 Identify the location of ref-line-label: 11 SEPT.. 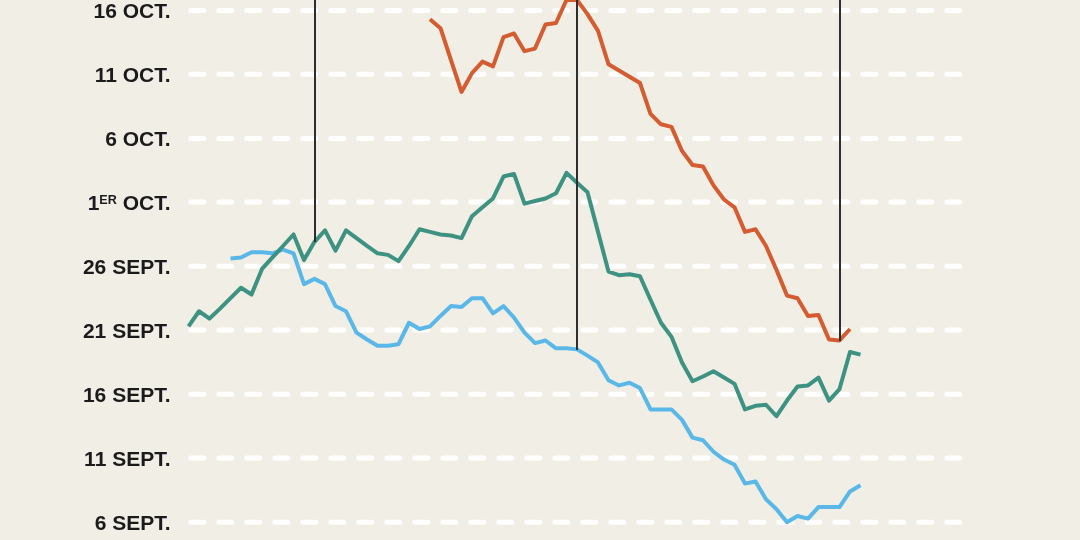
(127, 458).